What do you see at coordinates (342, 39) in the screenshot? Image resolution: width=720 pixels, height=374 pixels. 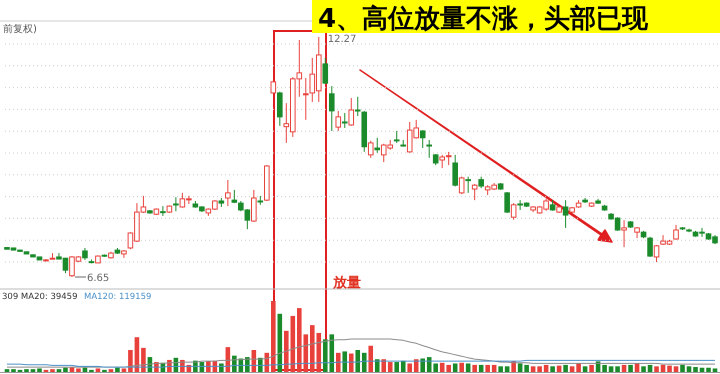 I see `annotation: 12.27` at bounding box center [342, 39].